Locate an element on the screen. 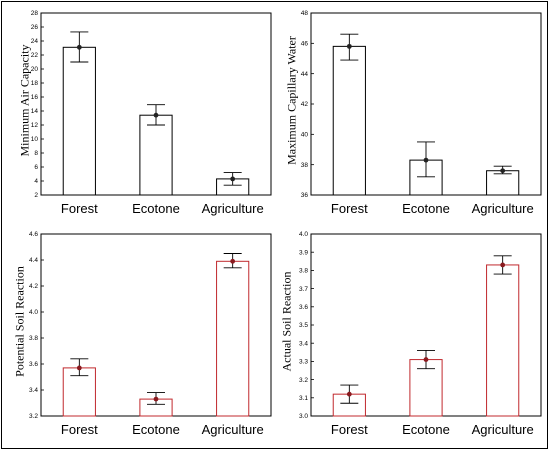 The width and height of the screenshot is (550, 451). y-tick-label: 3.9 is located at coordinates (303, 252).